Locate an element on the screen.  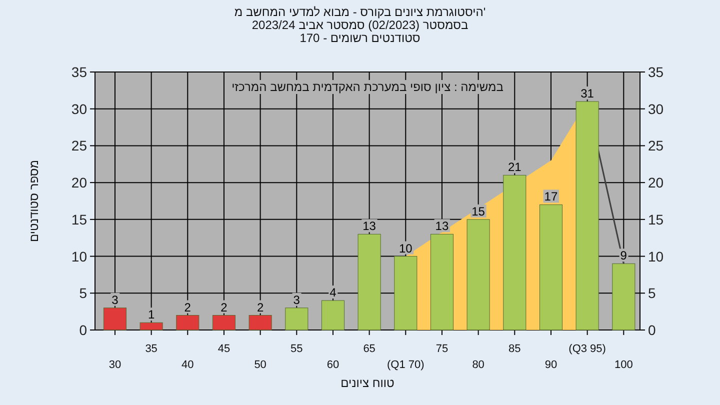
y2-tick-label: 0 is located at coordinates (652, 330).